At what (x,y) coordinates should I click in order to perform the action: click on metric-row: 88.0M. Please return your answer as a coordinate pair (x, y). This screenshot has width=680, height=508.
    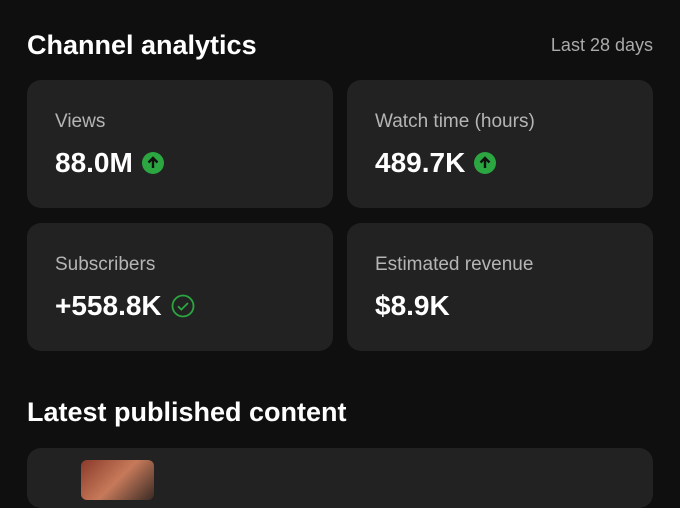
    Looking at the image, I should click on (109, 163).